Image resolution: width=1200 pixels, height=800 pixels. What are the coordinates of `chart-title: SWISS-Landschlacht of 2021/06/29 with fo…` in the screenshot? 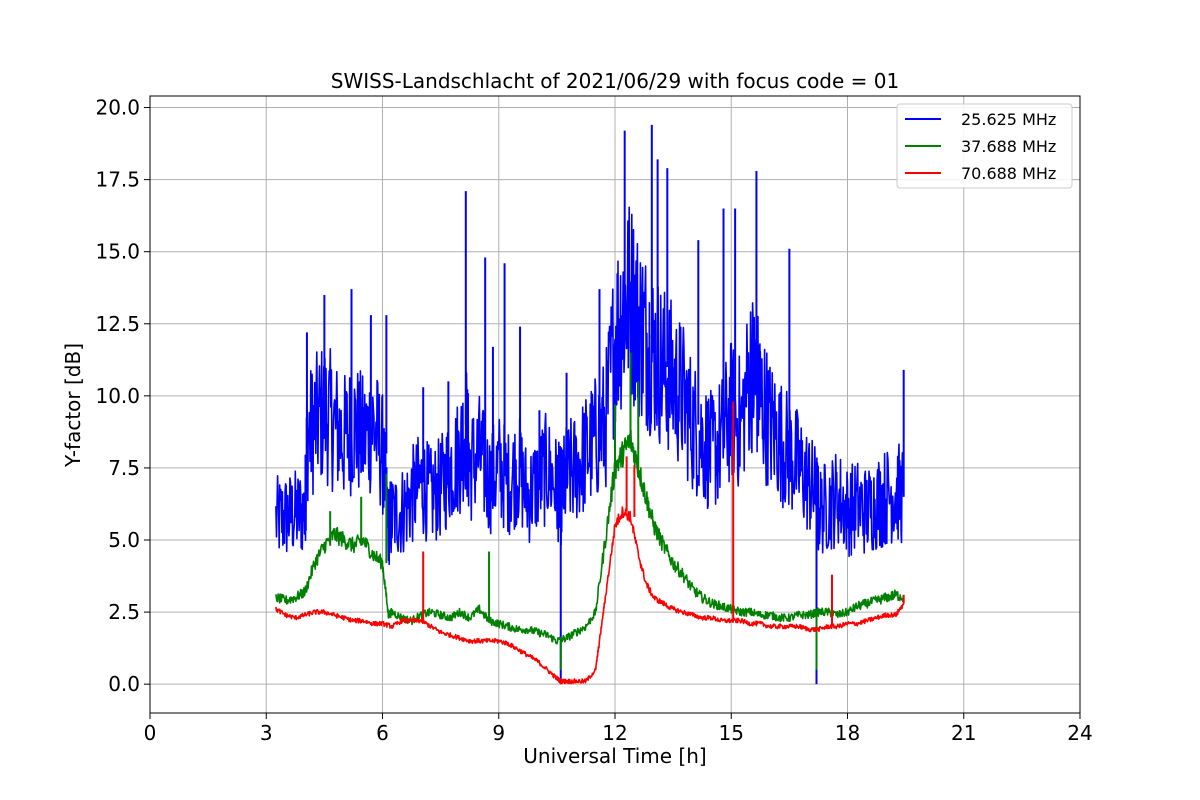 It's located at (615, 81).